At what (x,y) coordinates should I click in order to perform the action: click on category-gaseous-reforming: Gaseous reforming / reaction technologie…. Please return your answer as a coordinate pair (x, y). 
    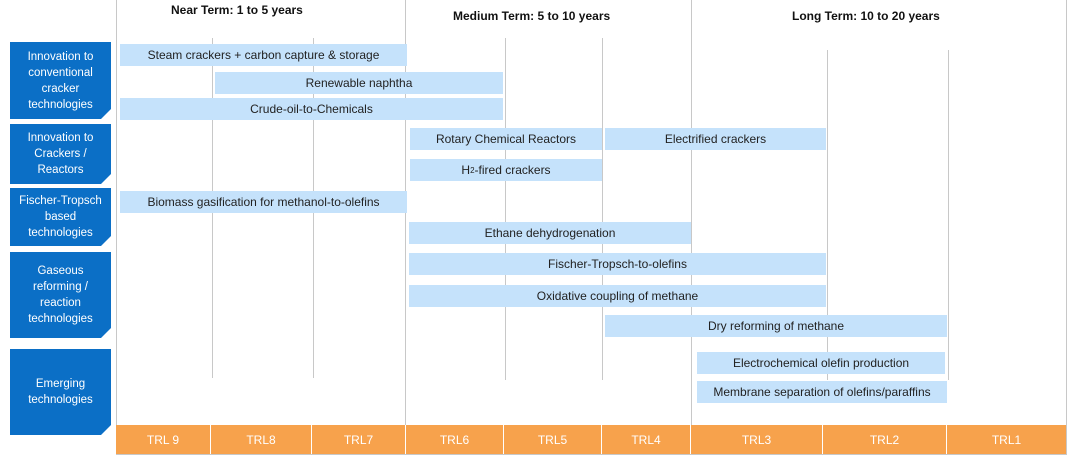
    Looking at the image, I should click on (60, 295).